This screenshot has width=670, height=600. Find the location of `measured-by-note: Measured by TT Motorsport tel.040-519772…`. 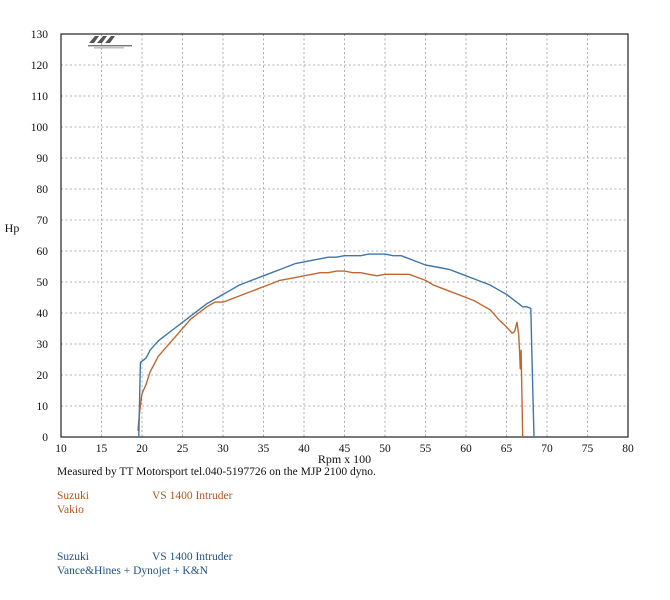

measured-by-note: Measured by TT Motorsport tel.040-519772… is located at coordinates (216, 472).